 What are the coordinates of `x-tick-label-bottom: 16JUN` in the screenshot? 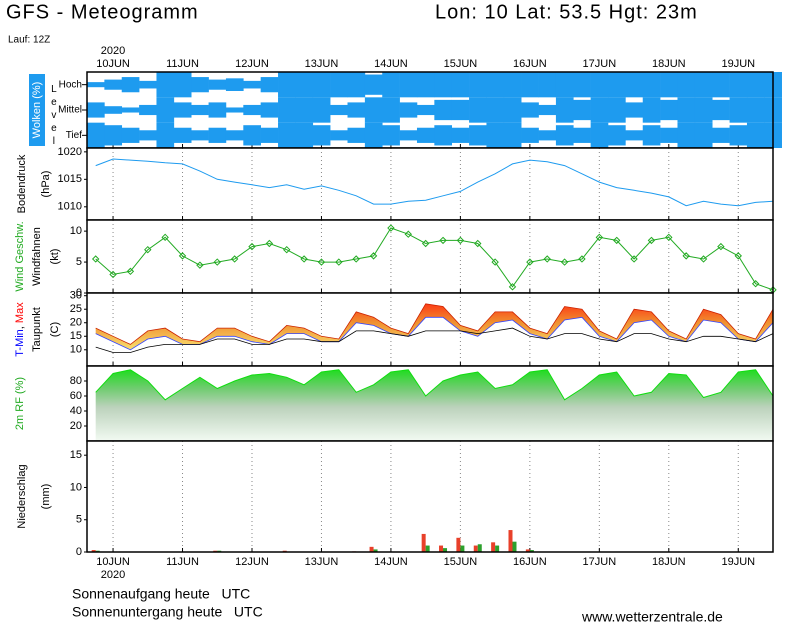 It's located at (530, 562).